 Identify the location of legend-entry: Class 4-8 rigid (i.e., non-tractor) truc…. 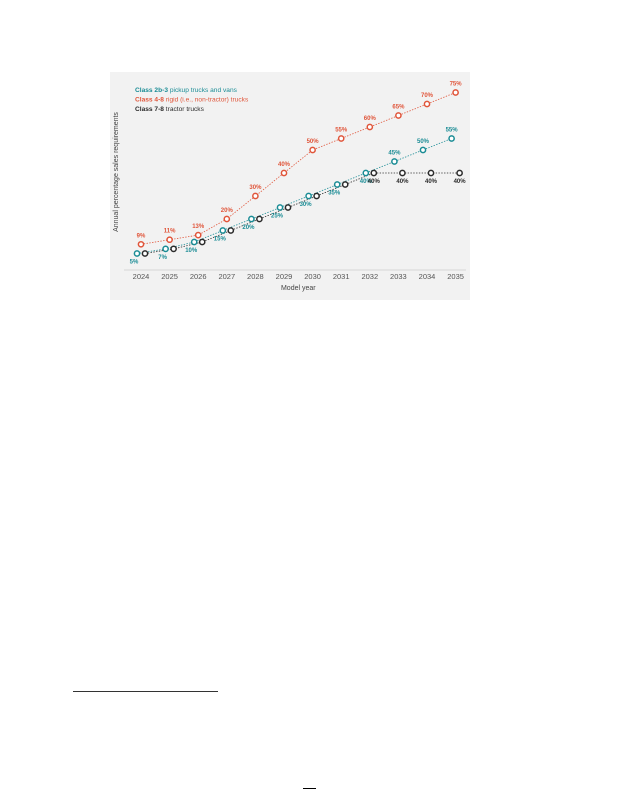
(192, 100).